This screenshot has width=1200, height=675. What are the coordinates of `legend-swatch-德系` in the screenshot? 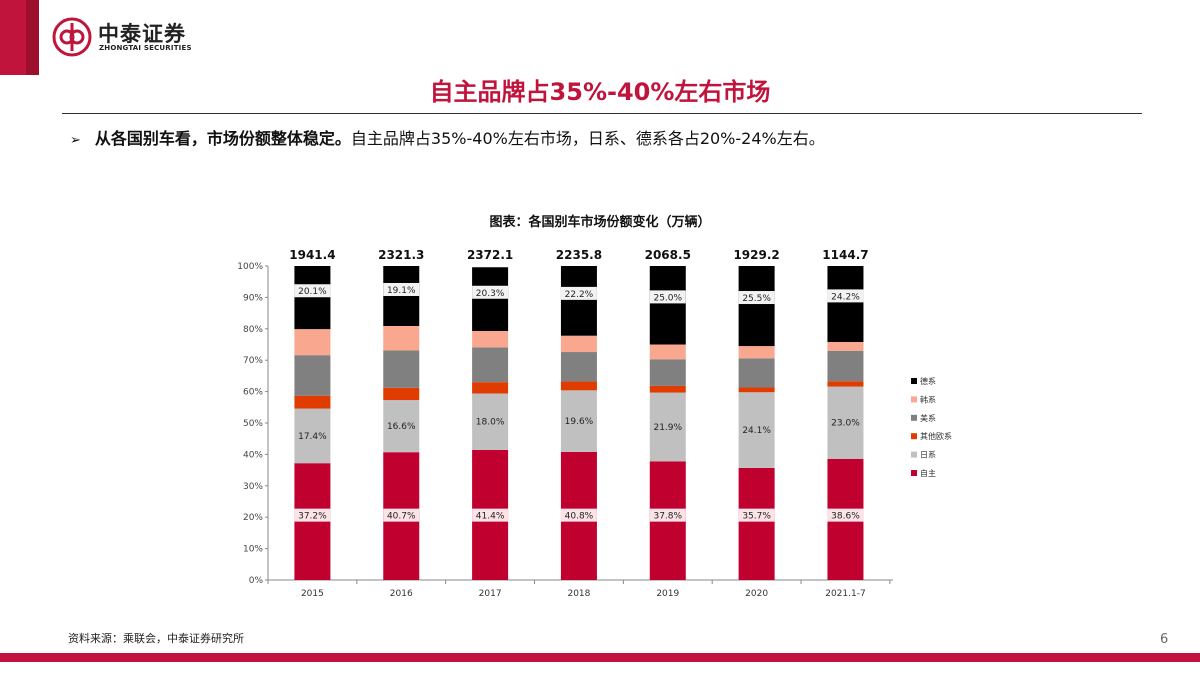 It's located at (914, 381).